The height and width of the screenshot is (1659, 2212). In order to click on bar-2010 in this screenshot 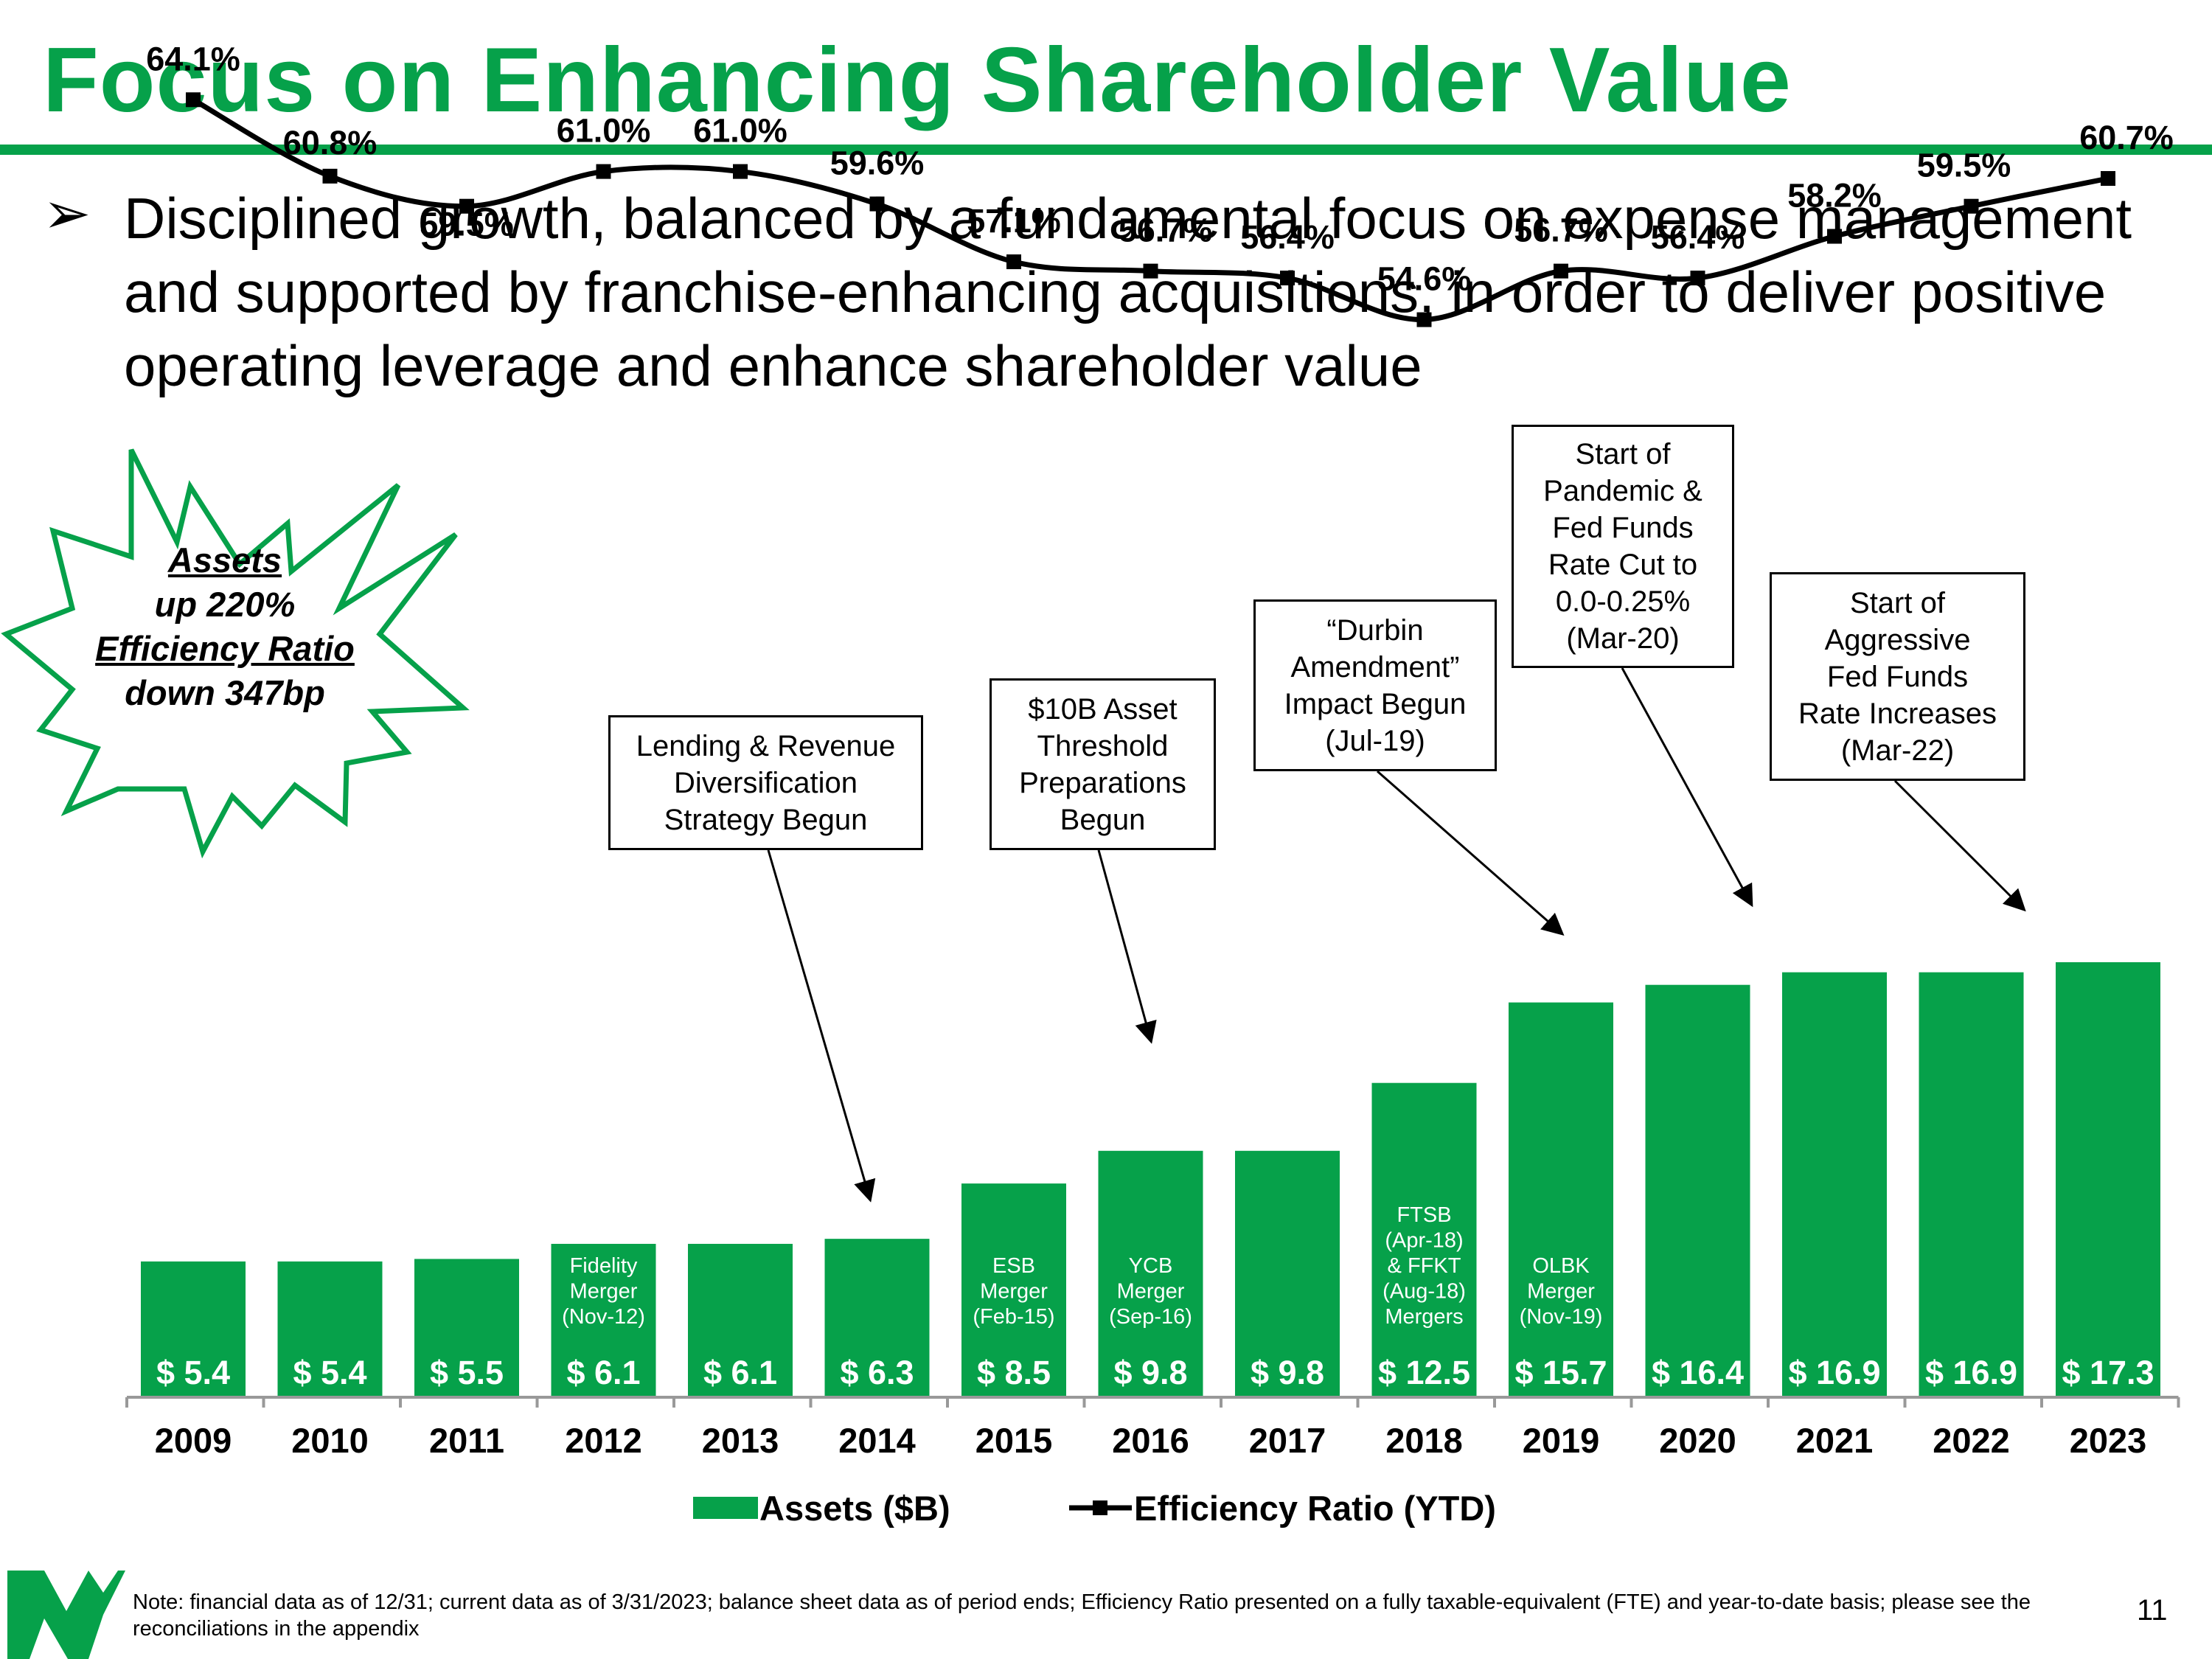, I will do `click(330, 1329)`.